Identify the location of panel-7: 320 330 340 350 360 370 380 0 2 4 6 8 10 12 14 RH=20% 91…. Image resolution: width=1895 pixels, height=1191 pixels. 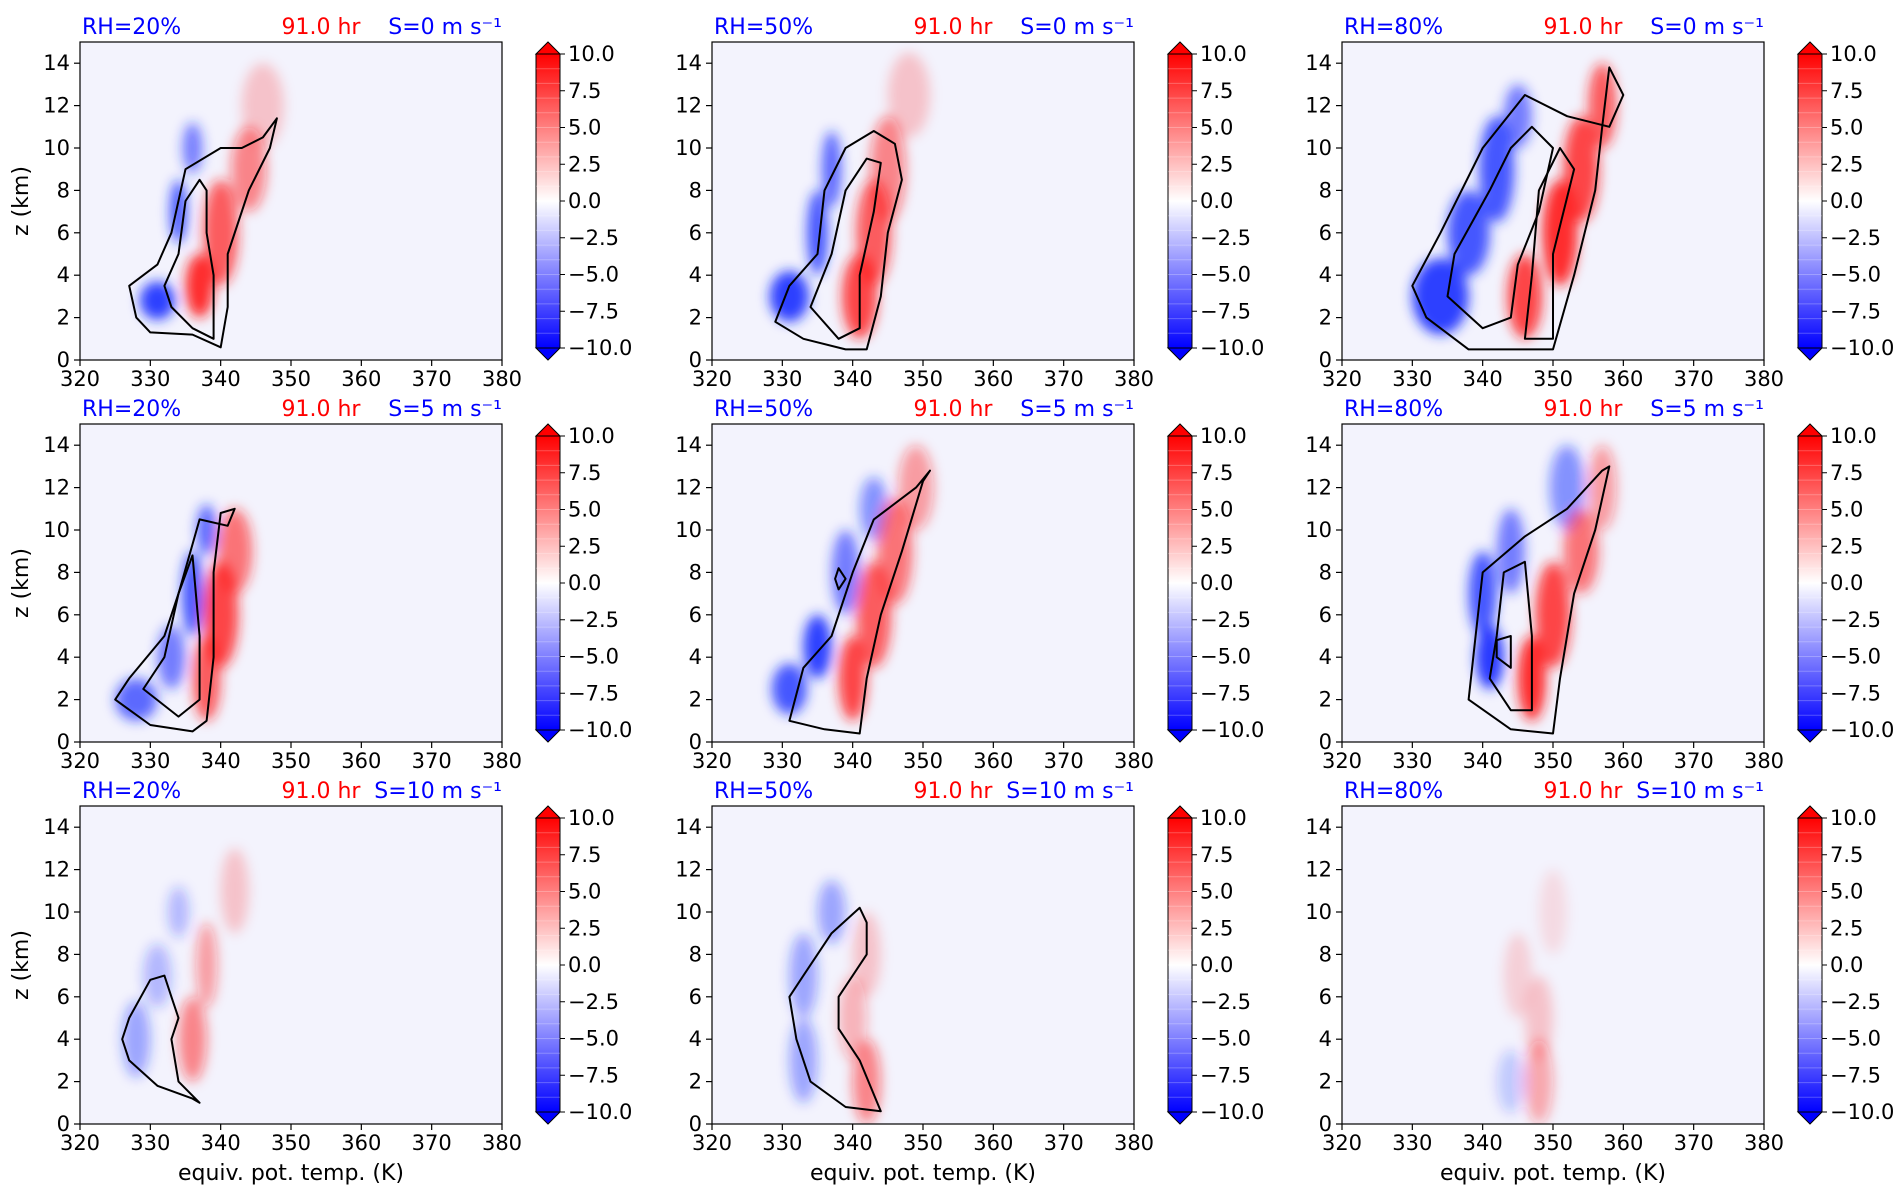
(320, 982).